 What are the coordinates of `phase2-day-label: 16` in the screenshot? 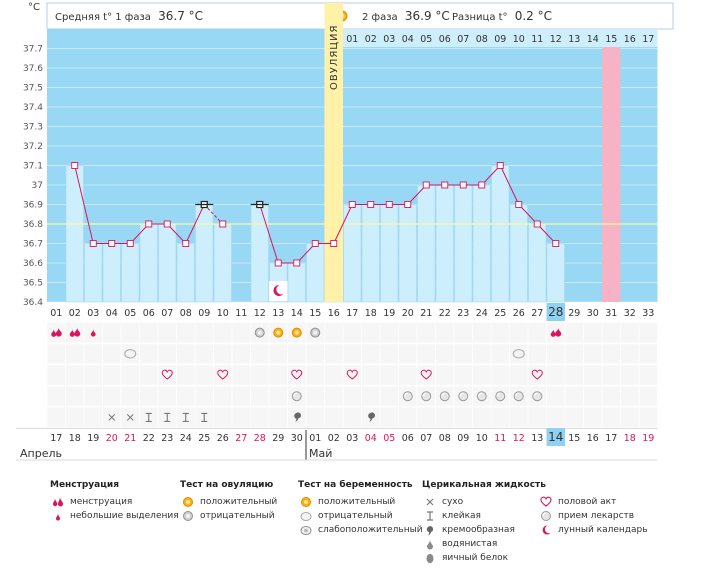 It's located at (630, 39).